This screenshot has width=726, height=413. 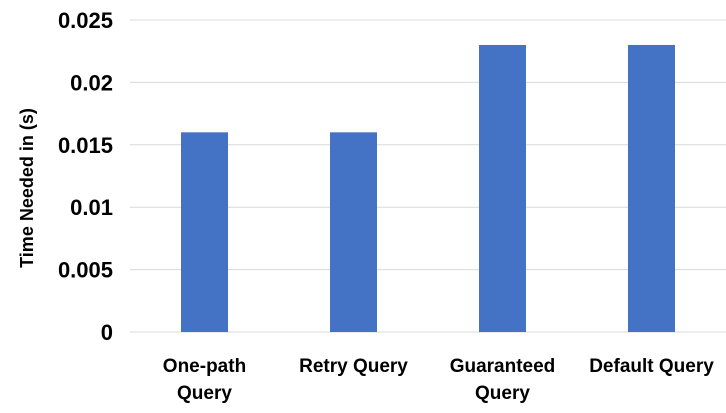 I want to click on y-tick-label: 0.025, so click(x=85, y=20).